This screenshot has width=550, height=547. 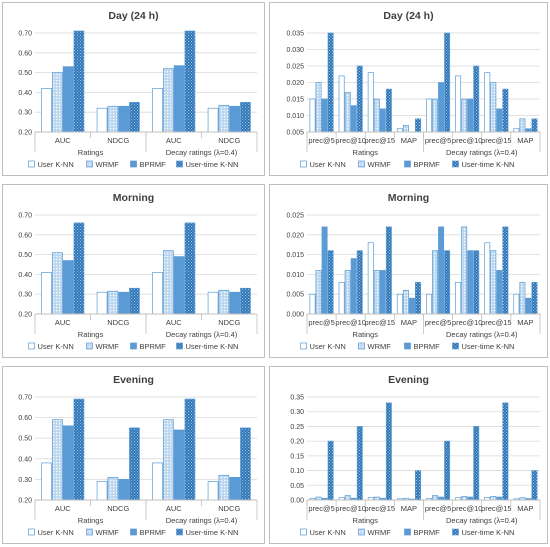 What do you see at coordinates (133, 198) in the screenshot?
I see `chart-title: Morning` at bounding box center [133, 198].